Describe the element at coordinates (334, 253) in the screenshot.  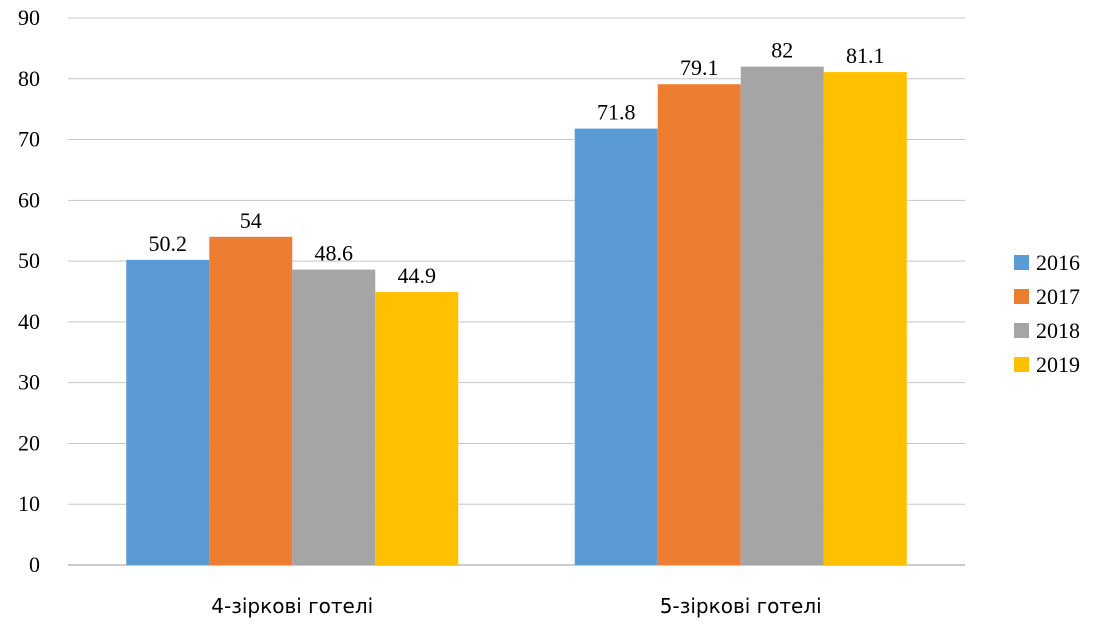
I see `data-label: 48.6` at that location.